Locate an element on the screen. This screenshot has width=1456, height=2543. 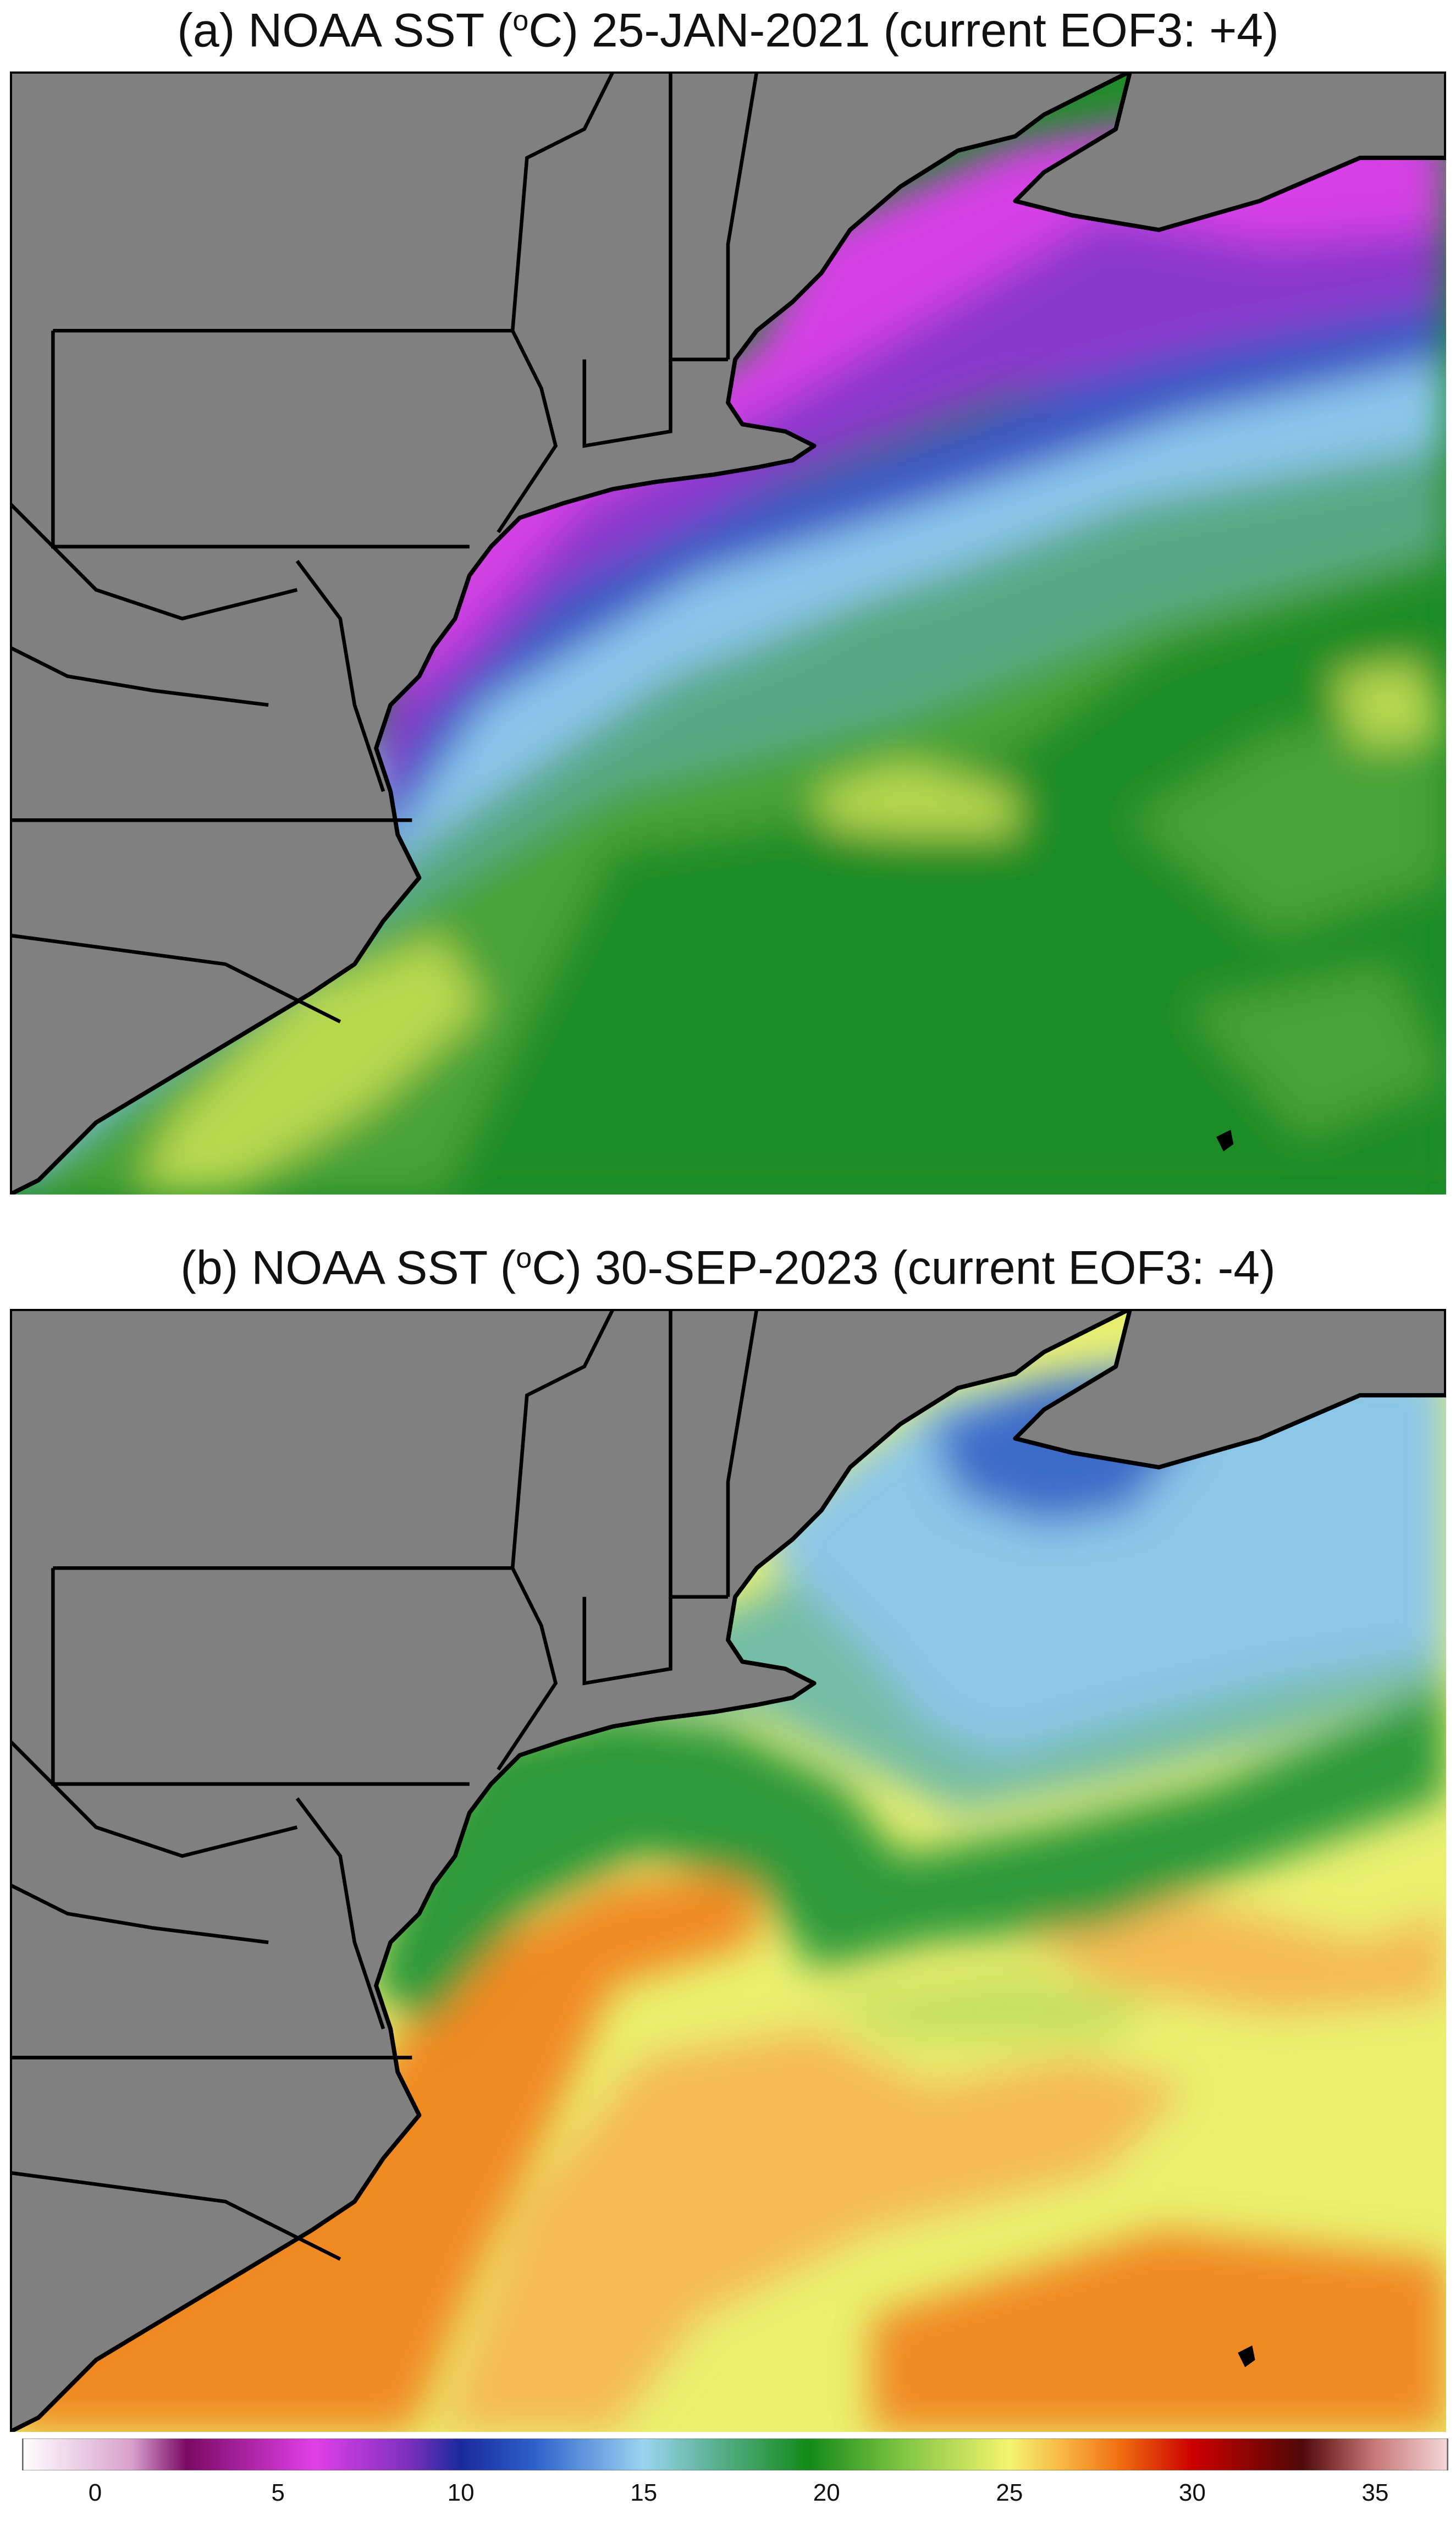
panel-b-sst-light-orange-east is located at coordinates (1230, 1956).